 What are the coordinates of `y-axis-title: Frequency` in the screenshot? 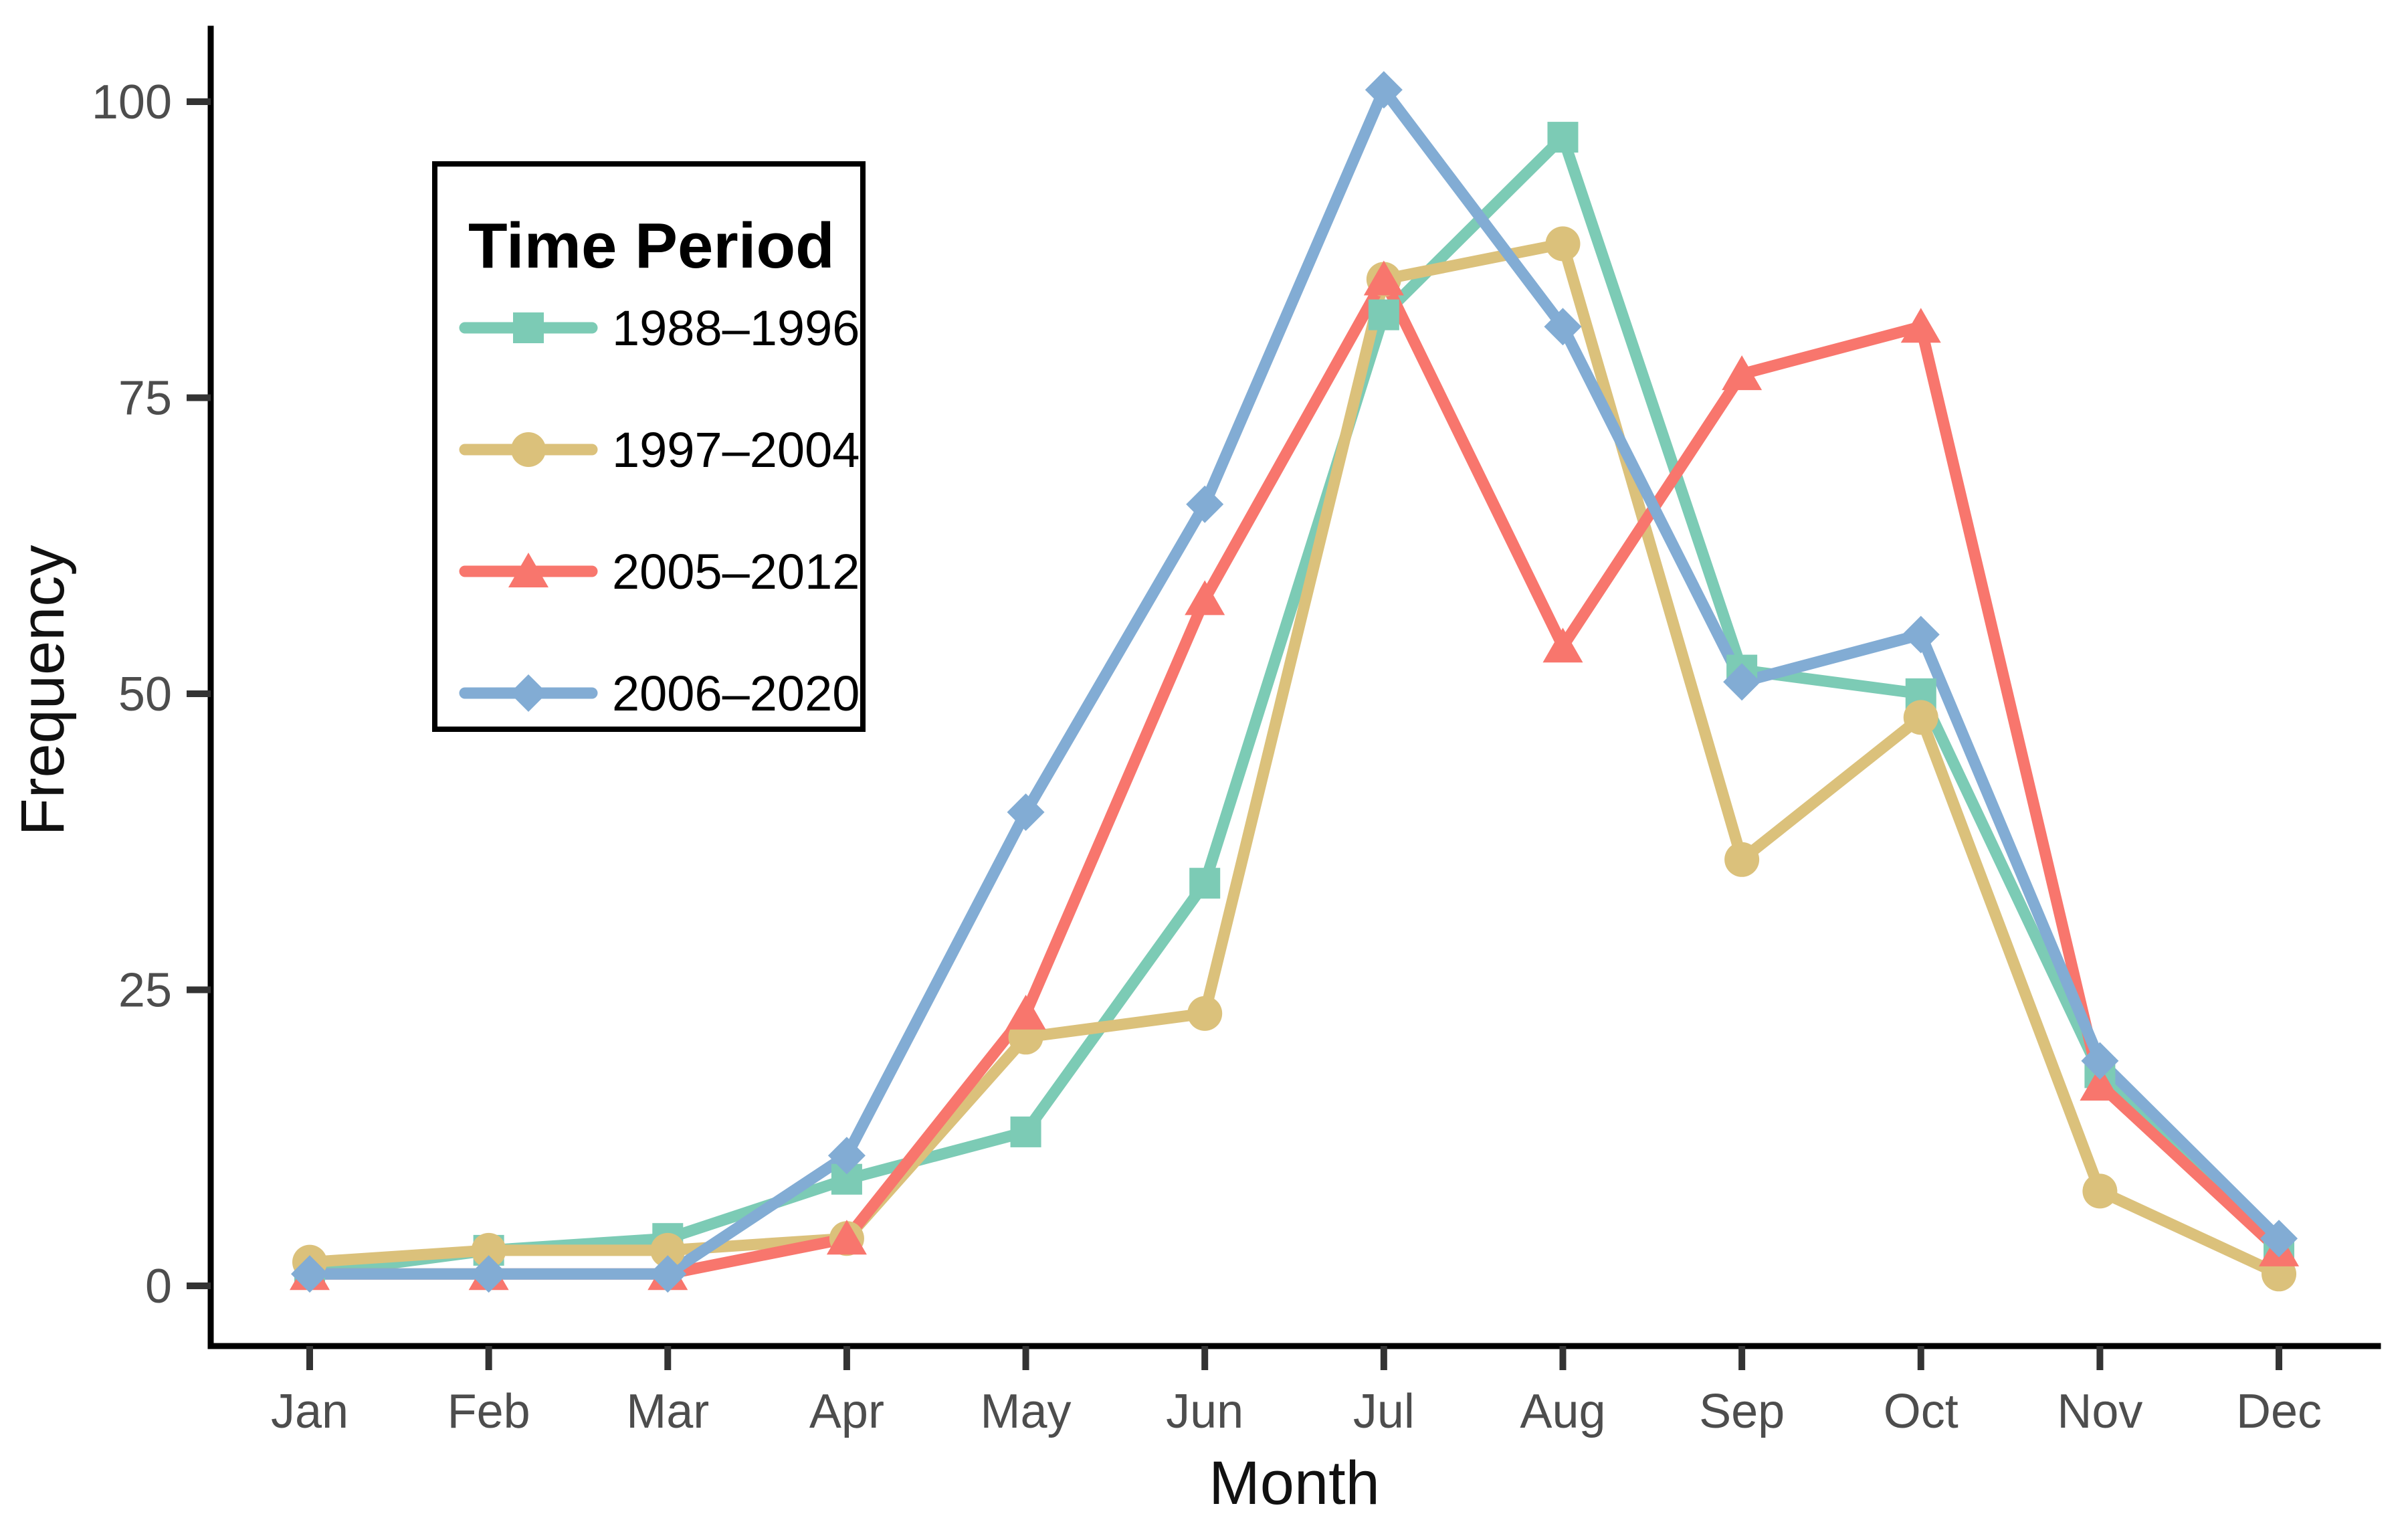 It's located at (43, 690).